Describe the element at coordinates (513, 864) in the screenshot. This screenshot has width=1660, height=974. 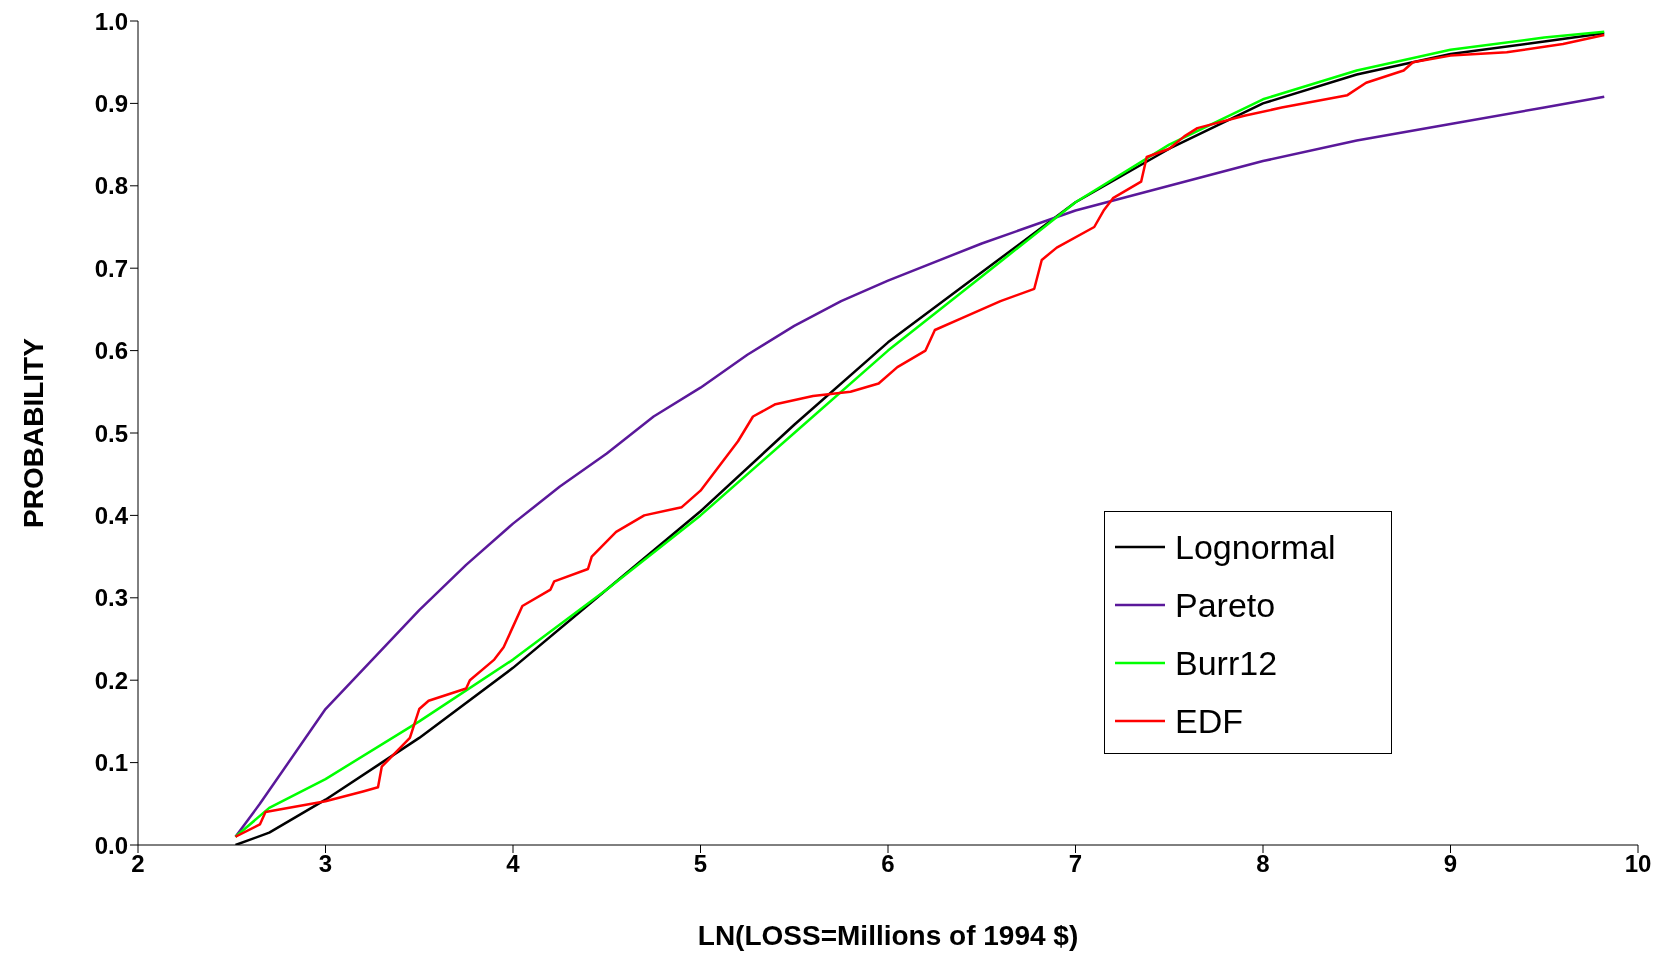
I see `x-tick-label: 4` at that location.